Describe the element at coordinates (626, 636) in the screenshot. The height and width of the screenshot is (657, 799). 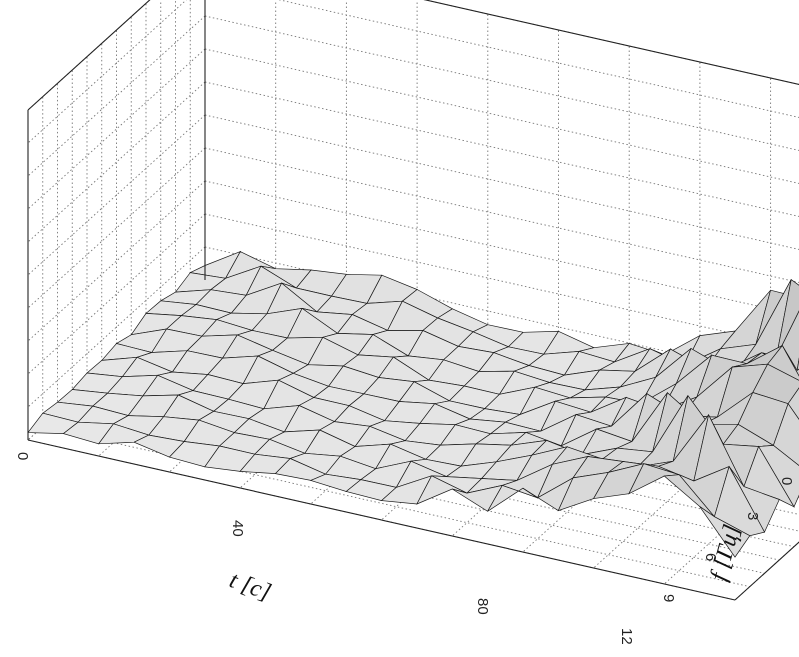
I see `y-tick-label-12: 12` at that location.